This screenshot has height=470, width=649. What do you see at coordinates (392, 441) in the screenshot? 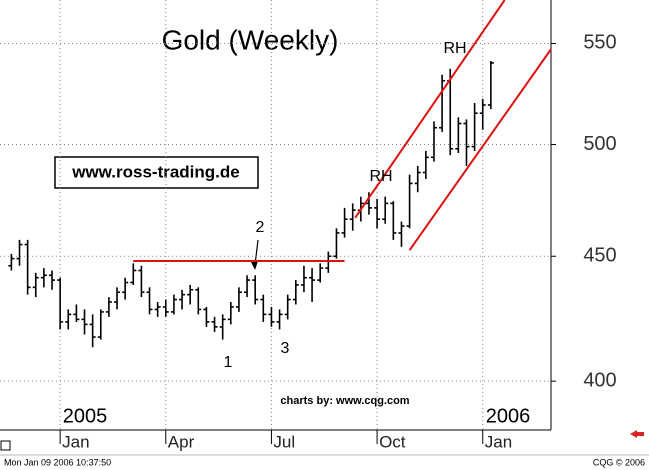
I see `x-tick-label: Oct` at bounding box center [392, 441].